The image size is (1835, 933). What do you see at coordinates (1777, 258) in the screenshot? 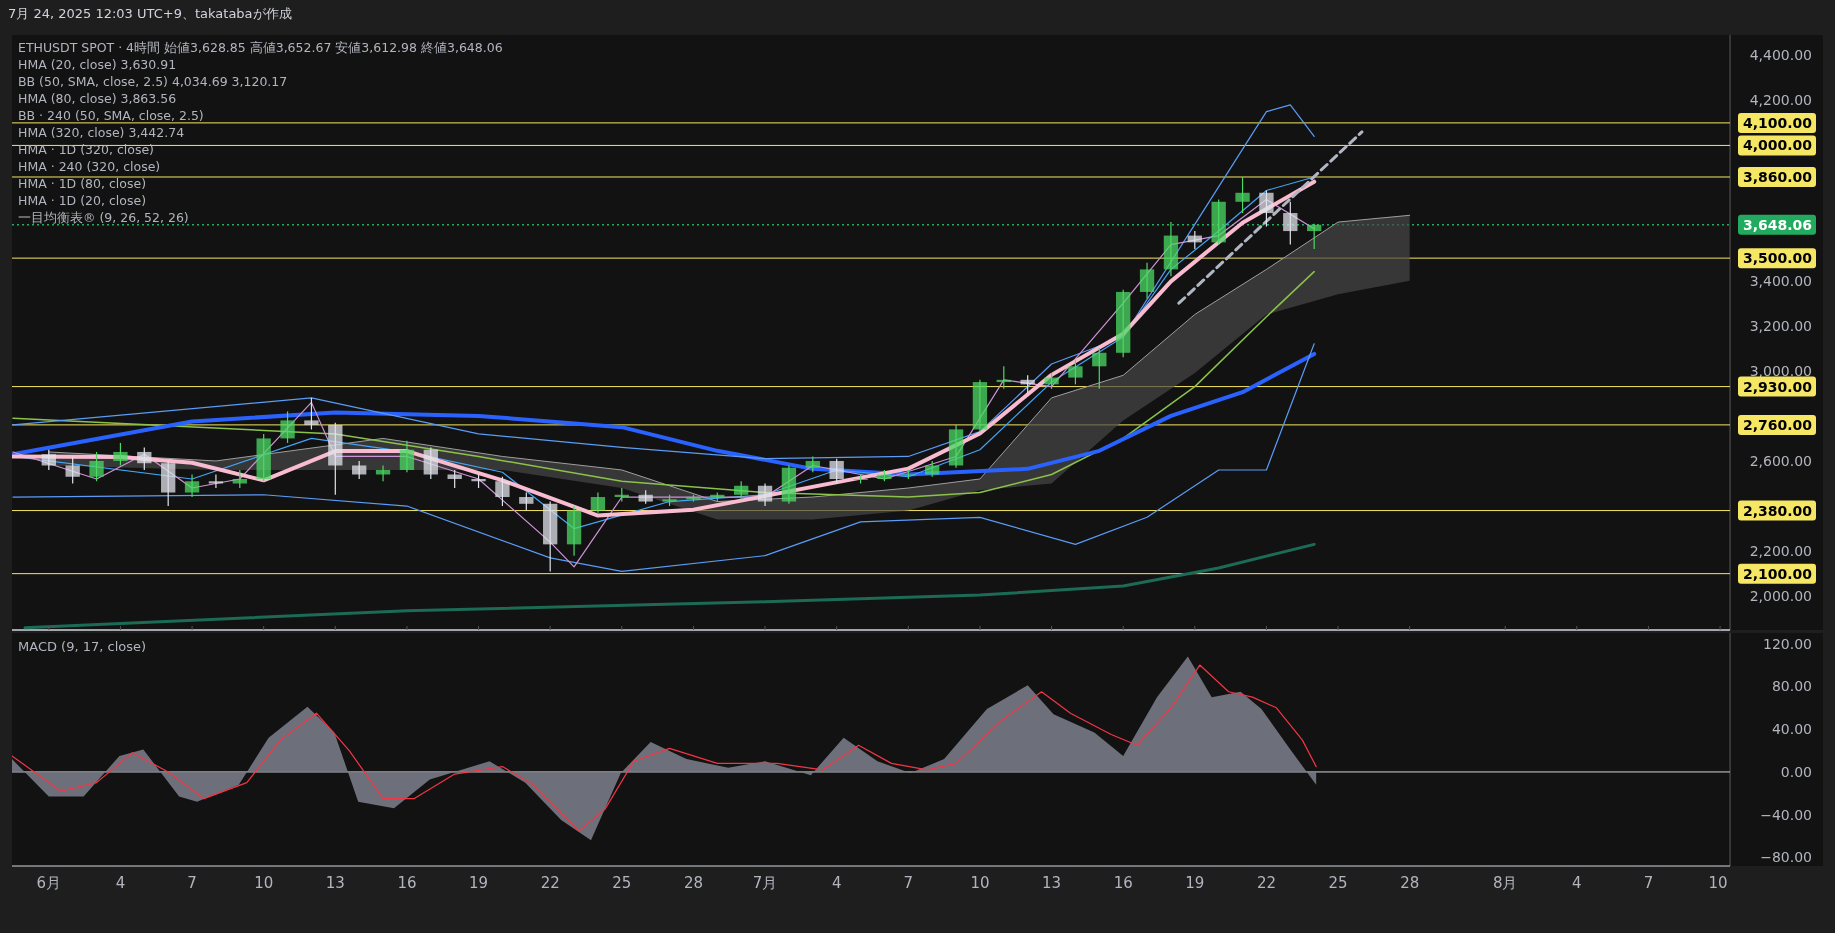
I see `ref-line-label: 3,500.00` at bounding box center [1777, 258].